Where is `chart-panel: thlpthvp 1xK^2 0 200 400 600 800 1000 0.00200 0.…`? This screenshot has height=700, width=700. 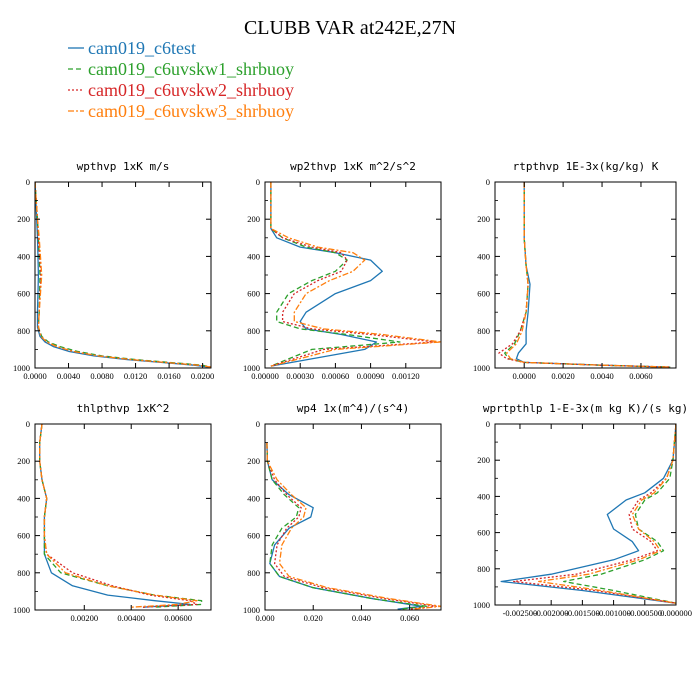 chart-panel: thlpthvp 1xK^2 0 200 400 600 800 1000 0.00200 0.… is located at coordinates (112, 512).